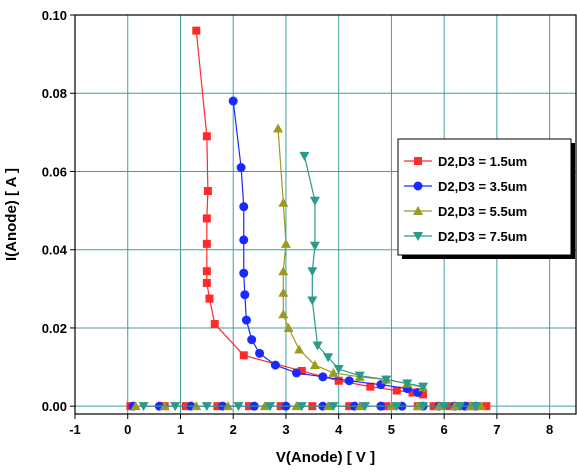 The height and width of the screenshot is (472, 577). I want to click on x-tick-label: 0, so click(127, 429).